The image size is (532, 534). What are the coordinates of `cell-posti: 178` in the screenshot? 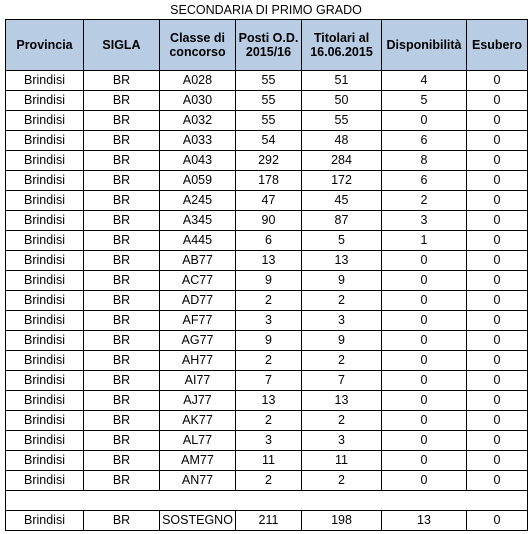 It's located at (268, 180).